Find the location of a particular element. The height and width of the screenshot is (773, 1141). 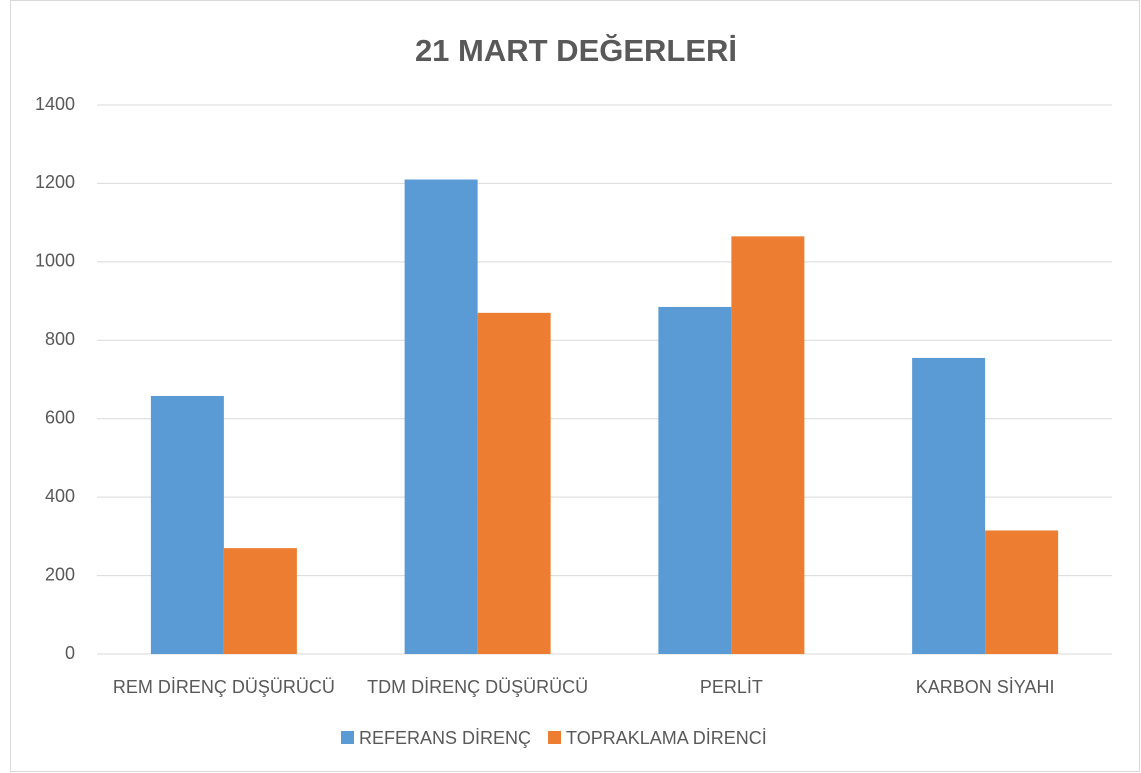

x-tick-label: PERLİT is located at coordinates (731, 687).